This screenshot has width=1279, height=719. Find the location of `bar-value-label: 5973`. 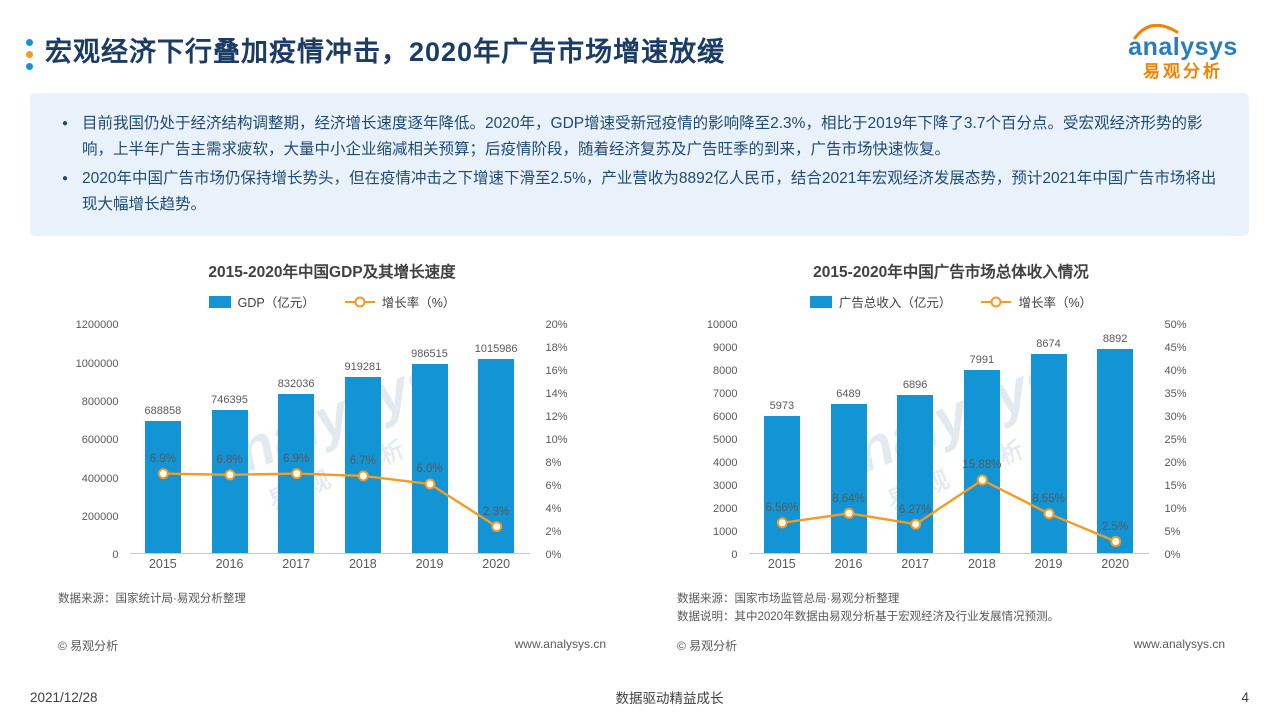

bar-value-label: 5973 is located at coordinates (782, 406).